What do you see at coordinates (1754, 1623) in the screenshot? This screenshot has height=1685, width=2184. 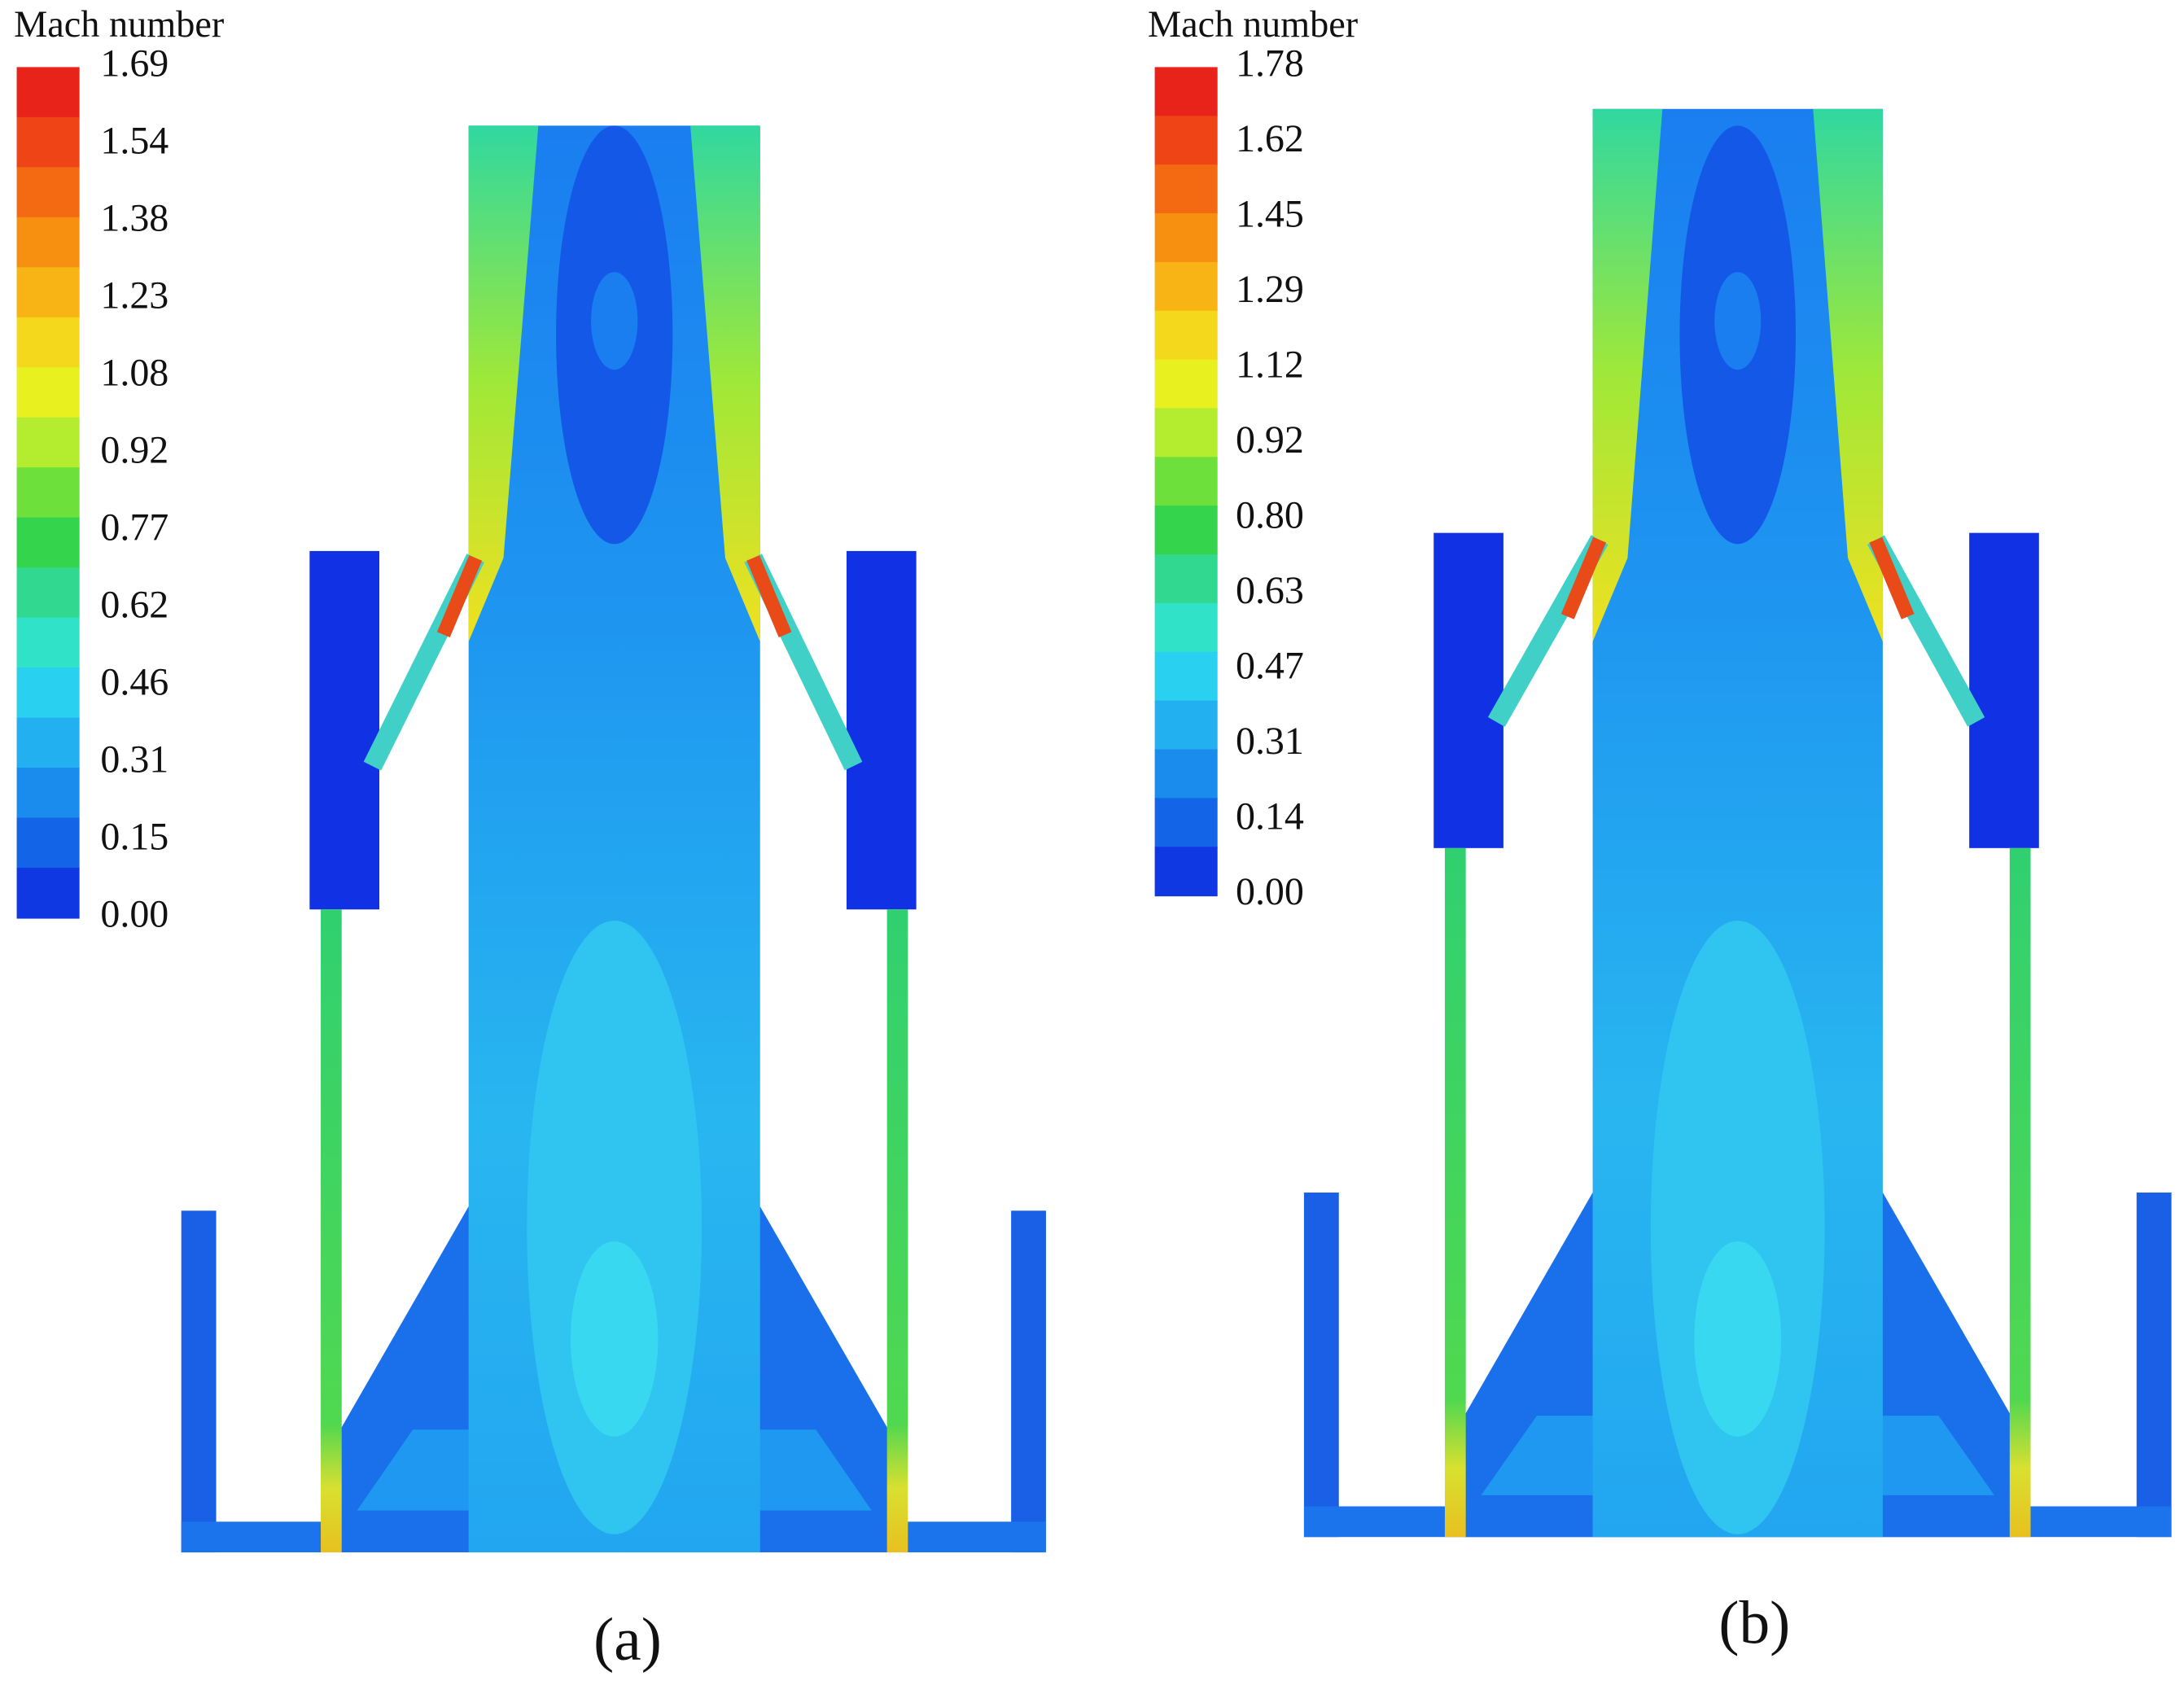 I see `panel-label: (b)` at bounding box center [1754, 1623].